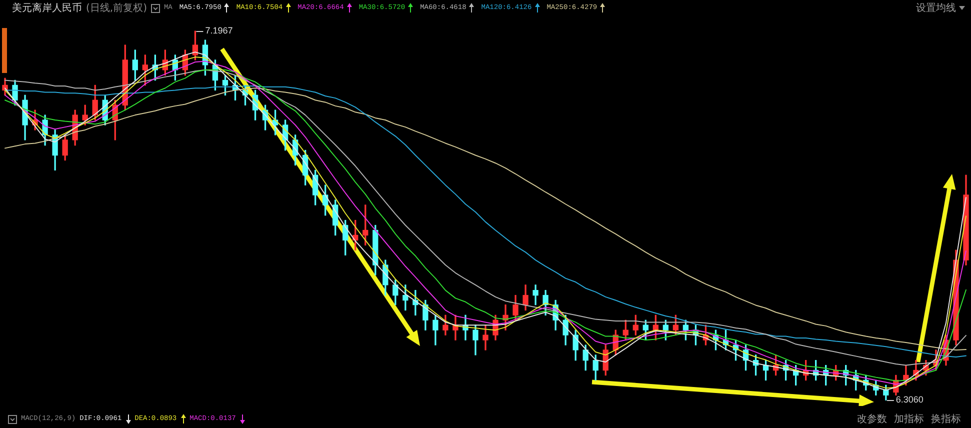  What do you see at coordinates (872, 419) in the screenshot?
I see `text: 改参数` at bounding box center [872, 419].